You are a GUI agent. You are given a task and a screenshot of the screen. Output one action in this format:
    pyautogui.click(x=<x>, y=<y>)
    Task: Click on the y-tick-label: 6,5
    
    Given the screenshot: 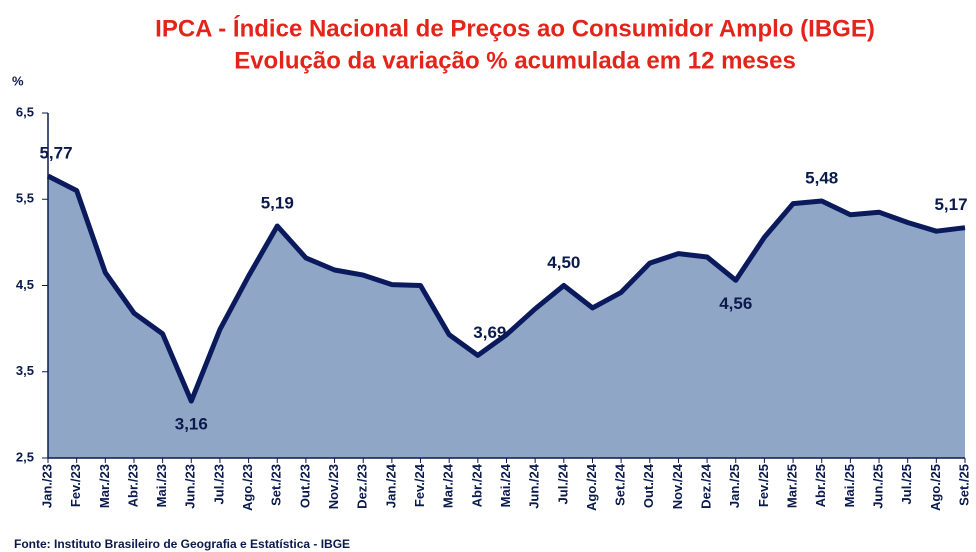 What is the action you would take?
    pyautogui.click(x=25, y=111)
    